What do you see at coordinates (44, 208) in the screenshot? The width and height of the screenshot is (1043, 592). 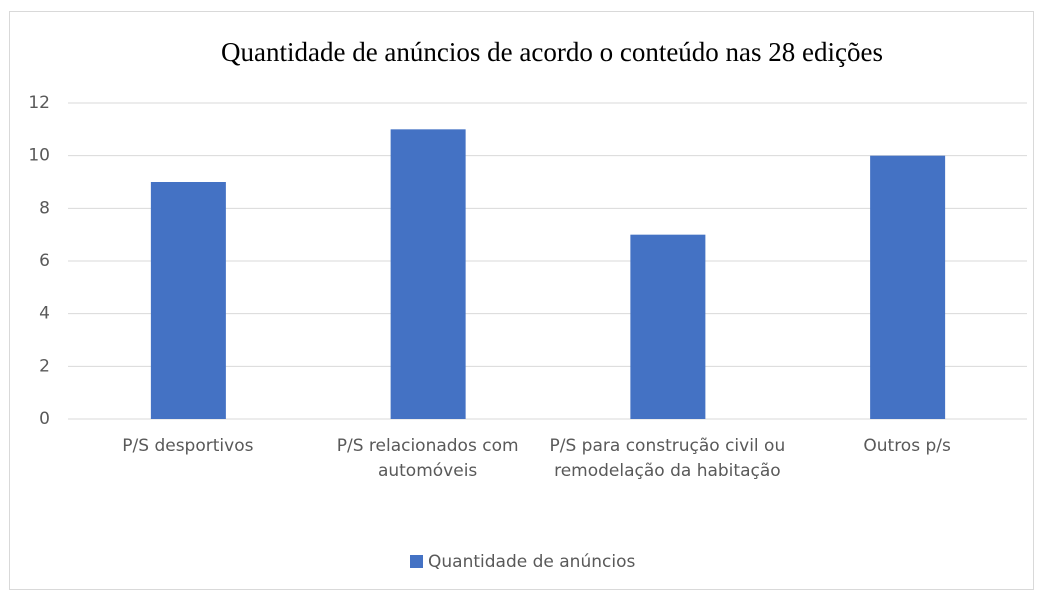 I see `y-tick-label: 8` at bounding box center [44, 208].